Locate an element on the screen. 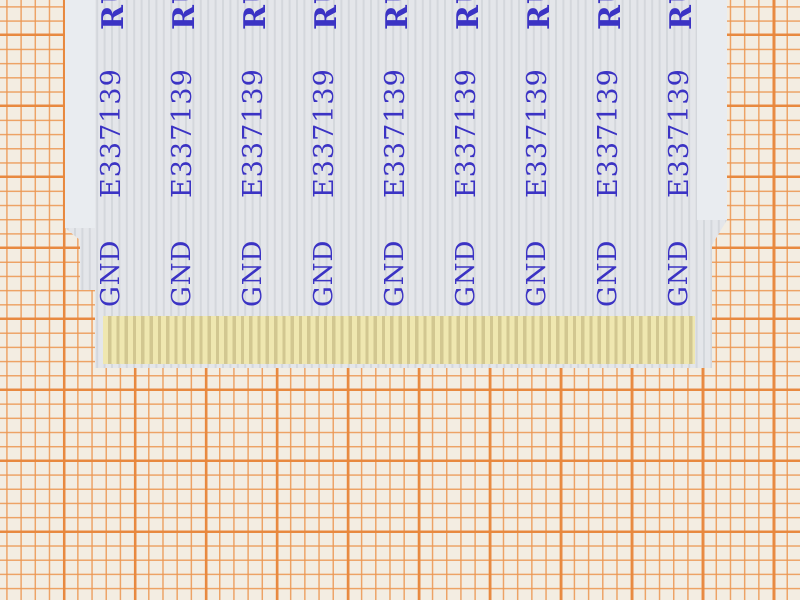  gold-contacts is located at coordinates (399, 340).